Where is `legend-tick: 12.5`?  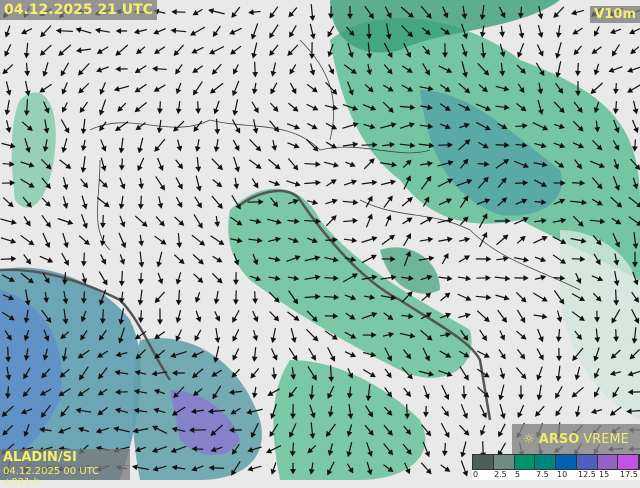
legend-tick: 12.5 is located at coordinates (587, 474).